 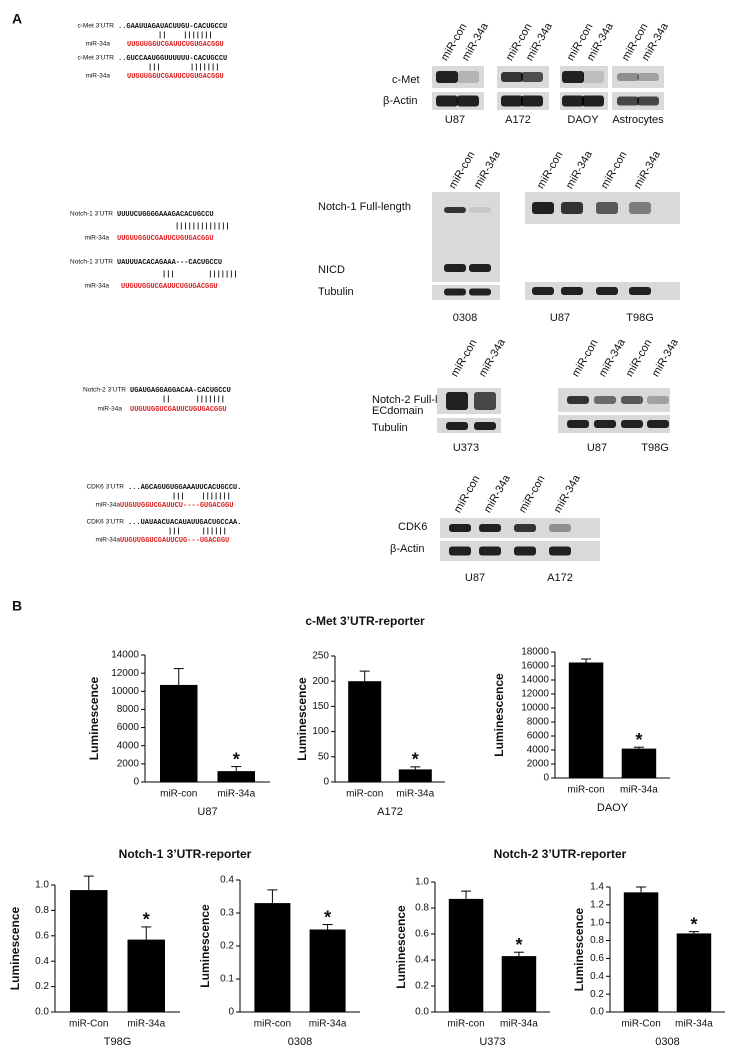 I want to click on y-tick-label: 14000, so click(x=535, y=680).